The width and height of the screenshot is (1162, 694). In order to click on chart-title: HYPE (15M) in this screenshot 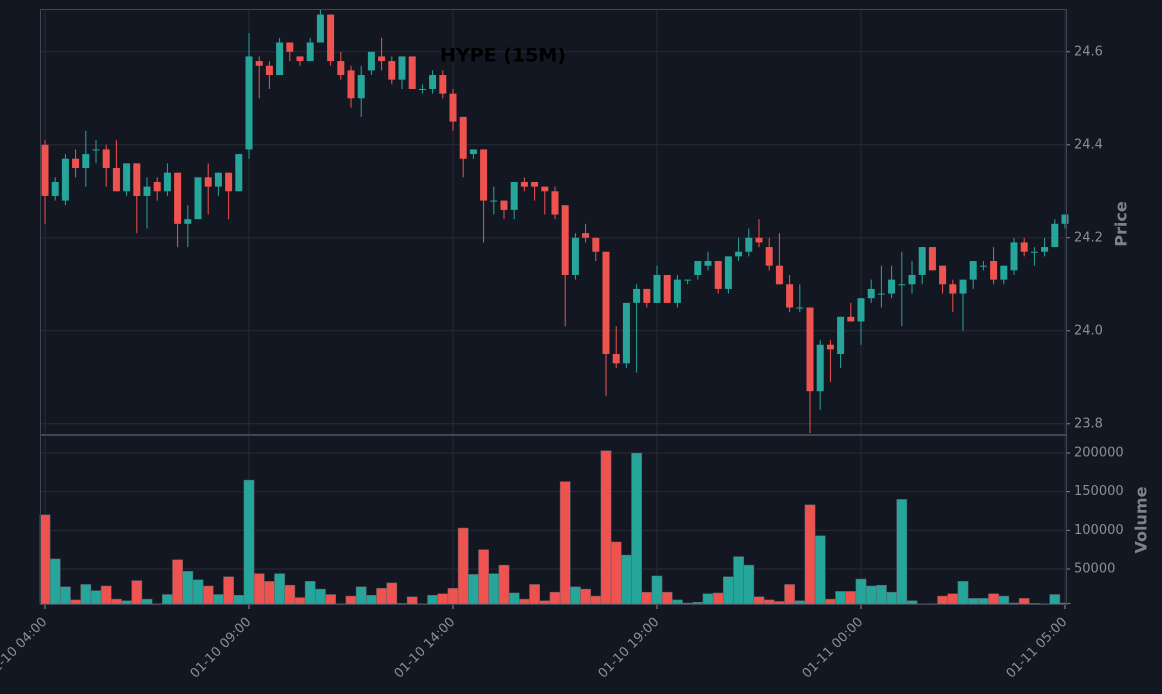, I will do `click(503, 56)`.